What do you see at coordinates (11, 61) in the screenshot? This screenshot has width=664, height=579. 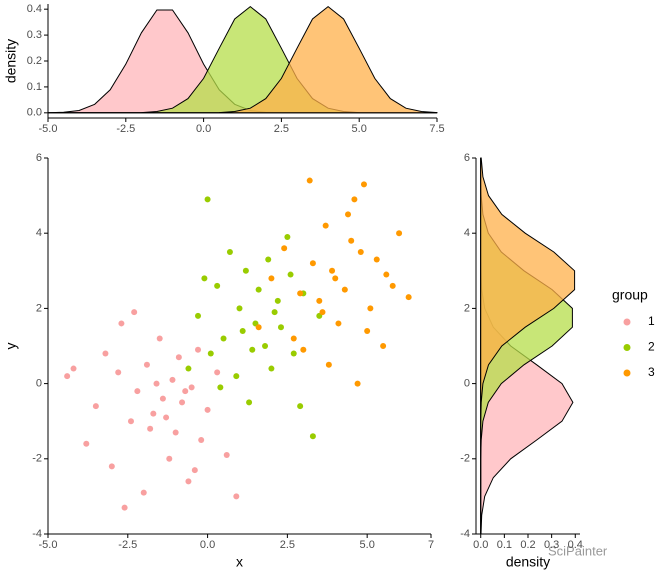 I see `y-axis-label: density` at bounding box center [11, 61].